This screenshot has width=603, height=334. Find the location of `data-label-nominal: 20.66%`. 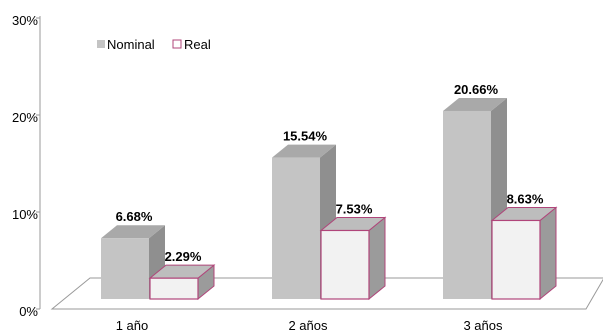

data-label-nominal: 20.66% is located at coordinates (476, 89).